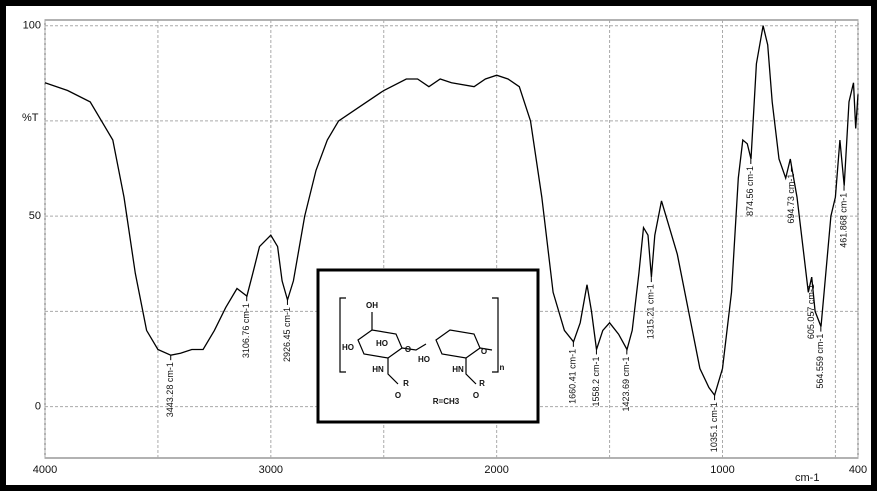 This screenshot has width=877, height=491. Describe the element at coordinates (791, 199) in the screenshot. I see `annotation: 694.73 cm-1` at that location.